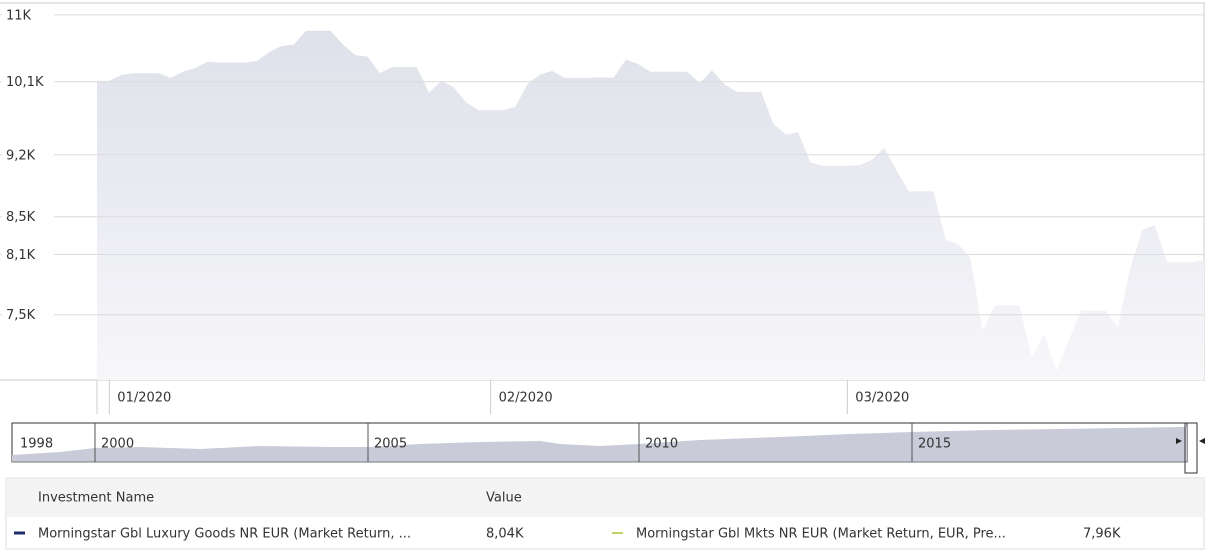  What do you see at coordinates (934, 444) in the screenshot?
I see `navigator-label: 2015` at bounding box center [934, 444].